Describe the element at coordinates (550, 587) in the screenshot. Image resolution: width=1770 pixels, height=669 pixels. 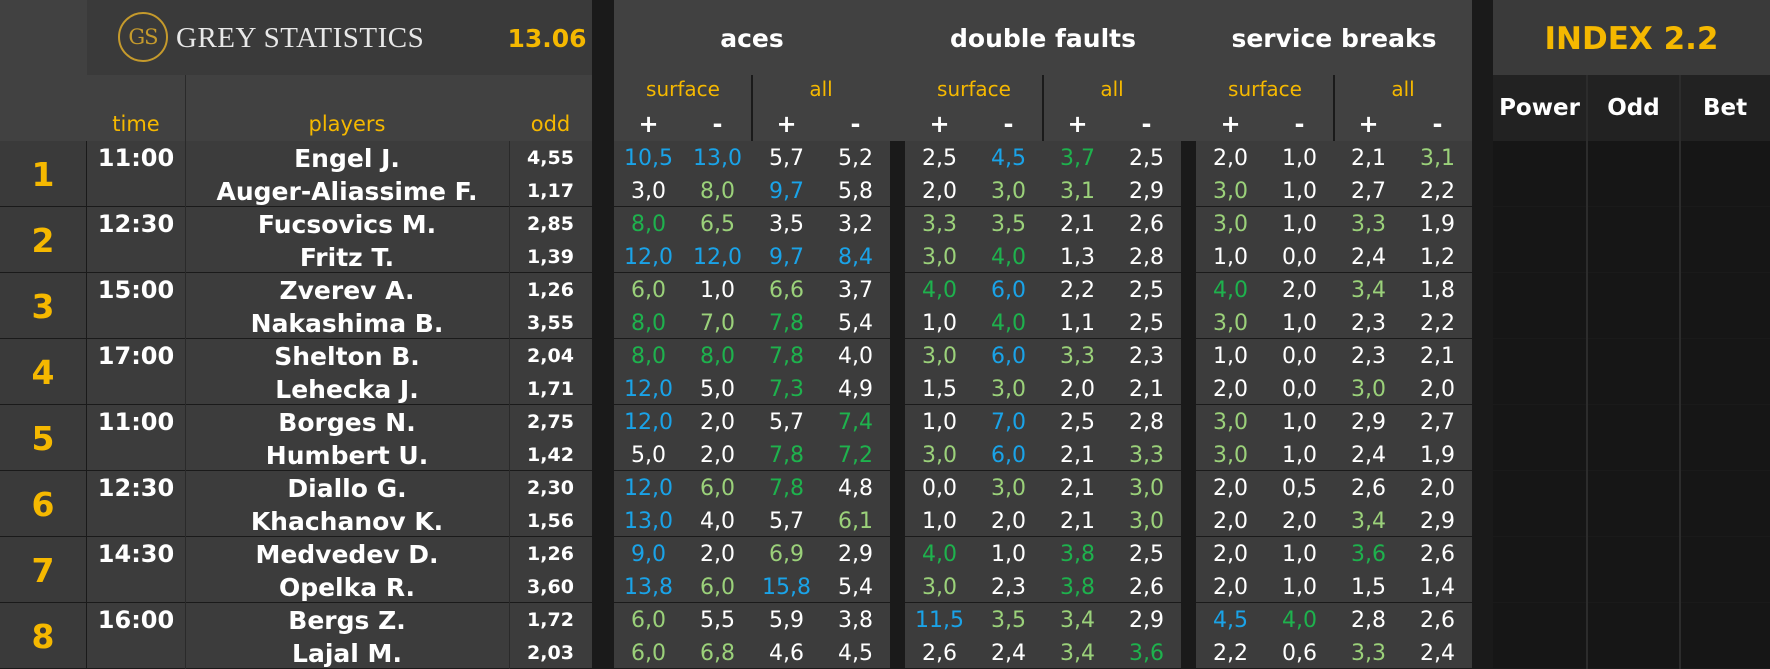
I see `player-odd: 3,60` at that location.